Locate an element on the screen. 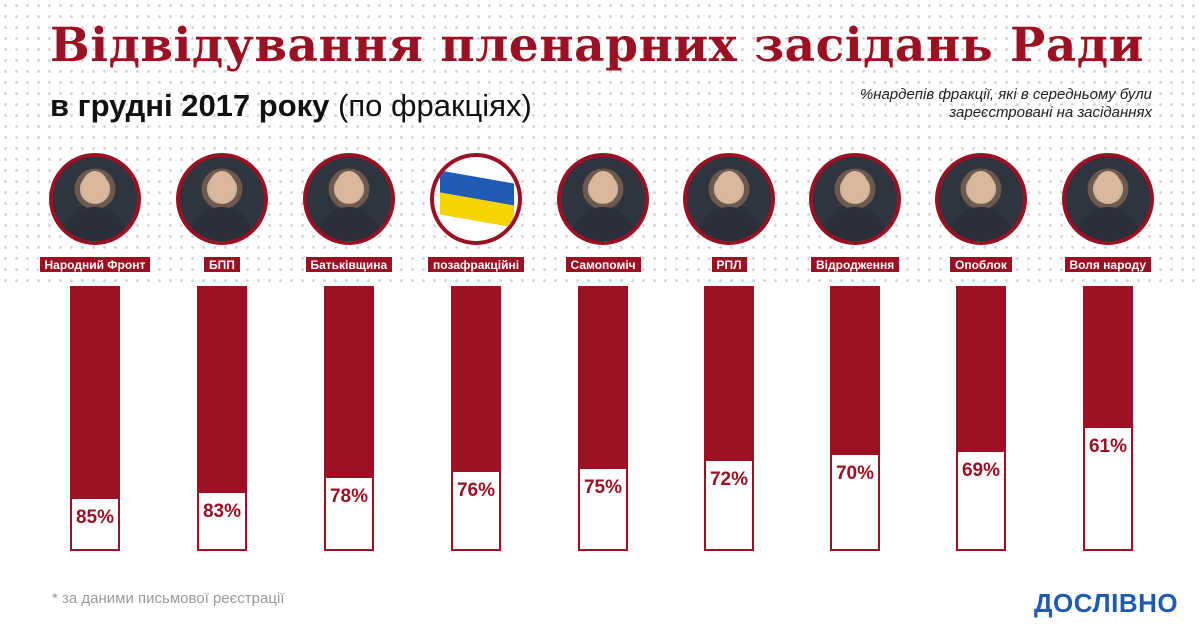 This screenshot has width=1200, height=630. chart-subtitle: в грудні 2017 року (по фракціях) is located at coordinates (291, 106).